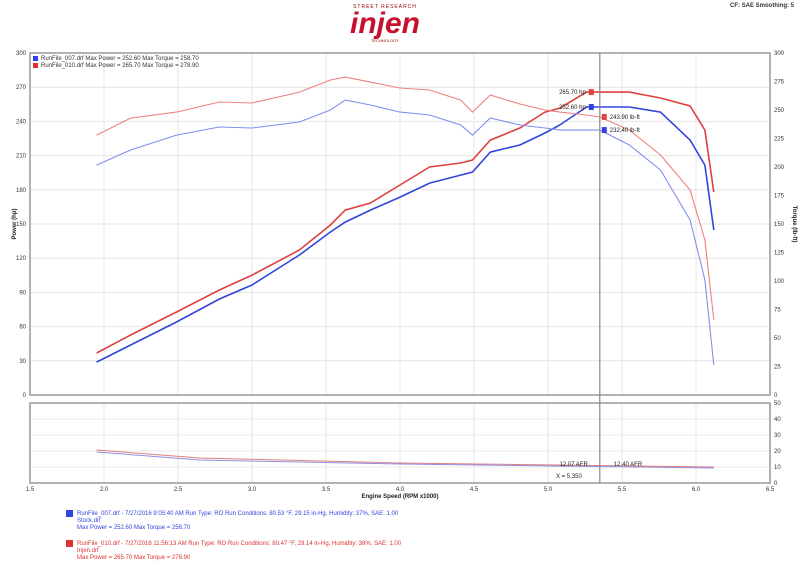  What do you see at coordinates (22, 328) in the screenshot?
I see `y-tick-label: 60` at bounding box center [22, 328].